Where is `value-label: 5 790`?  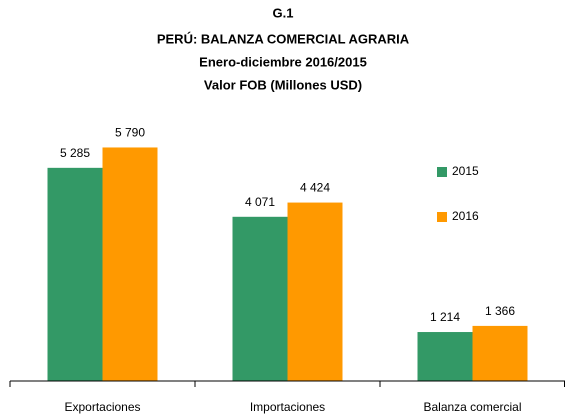
value-label: 5 790 is located at coordinates (130, 133).